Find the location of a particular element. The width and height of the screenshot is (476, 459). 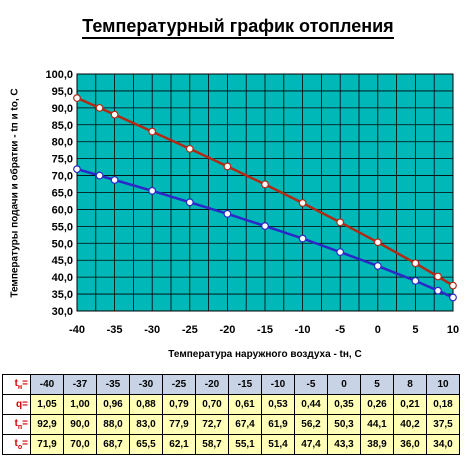

table-cell-tp: 92,9 is located at coordinates (47, 424).